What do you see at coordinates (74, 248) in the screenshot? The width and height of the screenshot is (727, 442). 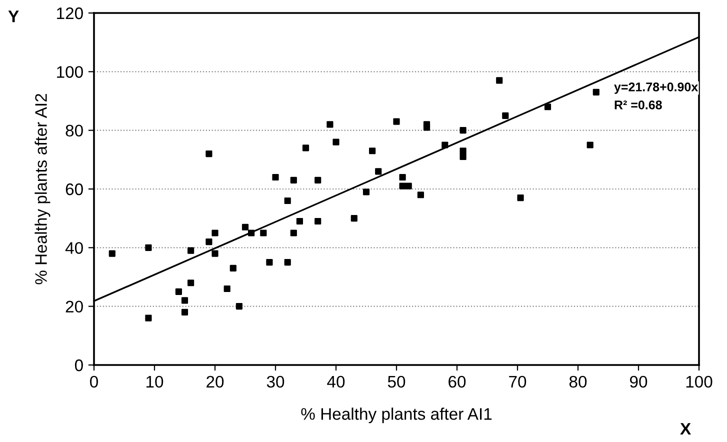 I see `y-tick-label: 40` at bounding box center [74, 248].